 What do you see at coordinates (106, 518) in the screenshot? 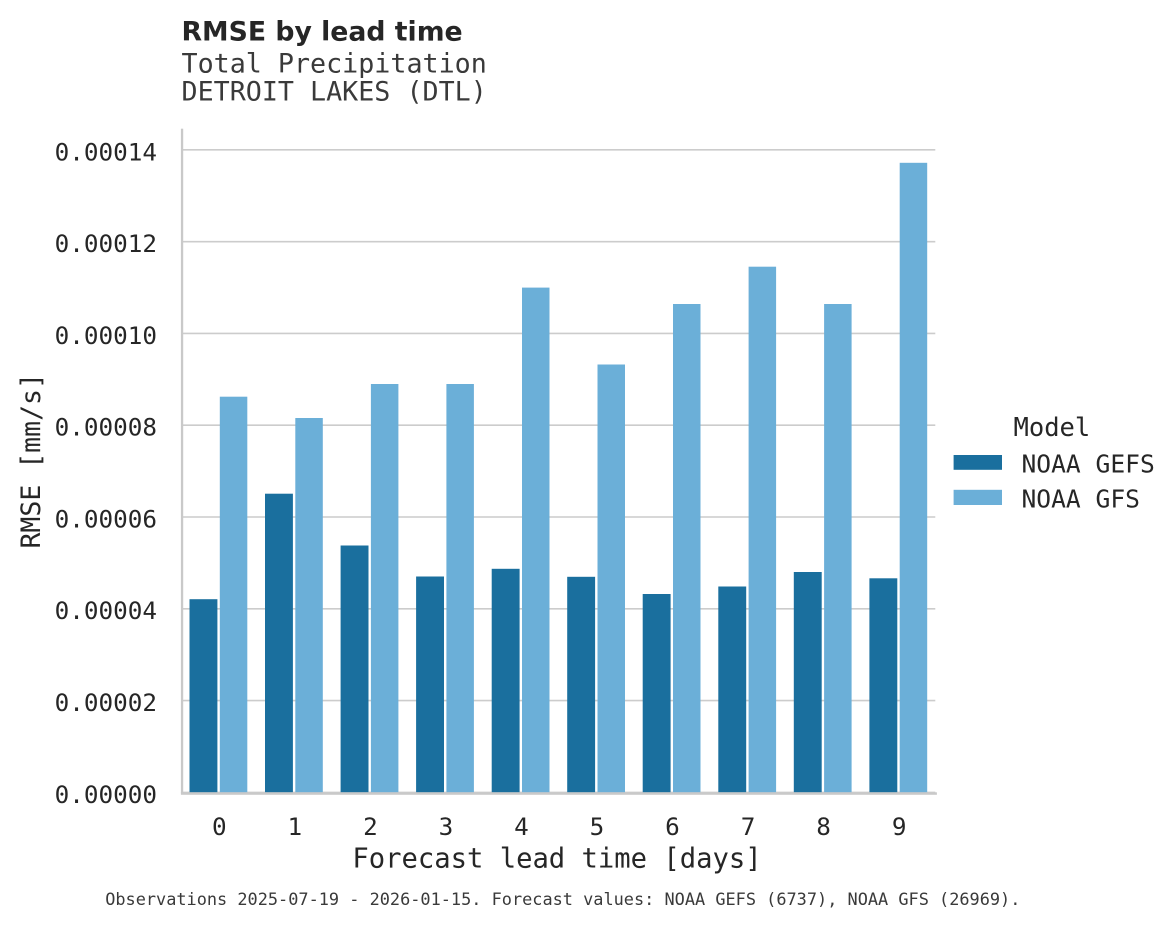
I see `svg-text: 0.00006` at bounding box center [106, 518].